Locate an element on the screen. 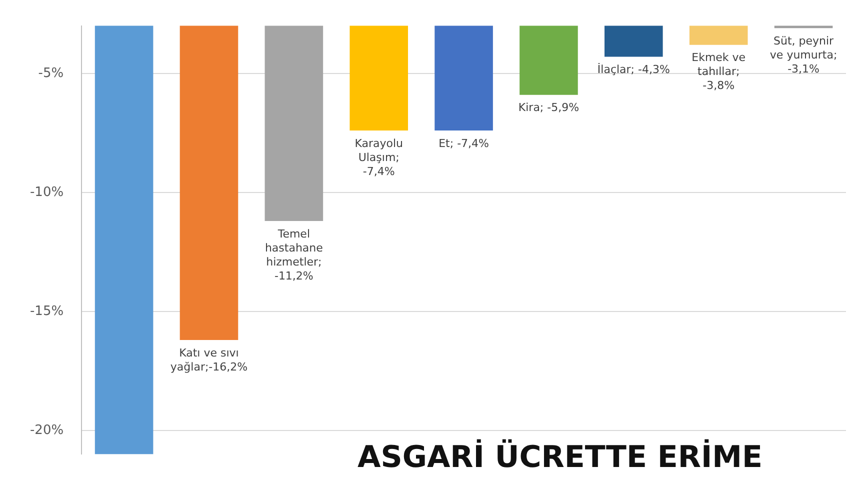 The height and width of the screenshot is (480, 860). y-tick-label: -20% is located at coordinates (47, 430).